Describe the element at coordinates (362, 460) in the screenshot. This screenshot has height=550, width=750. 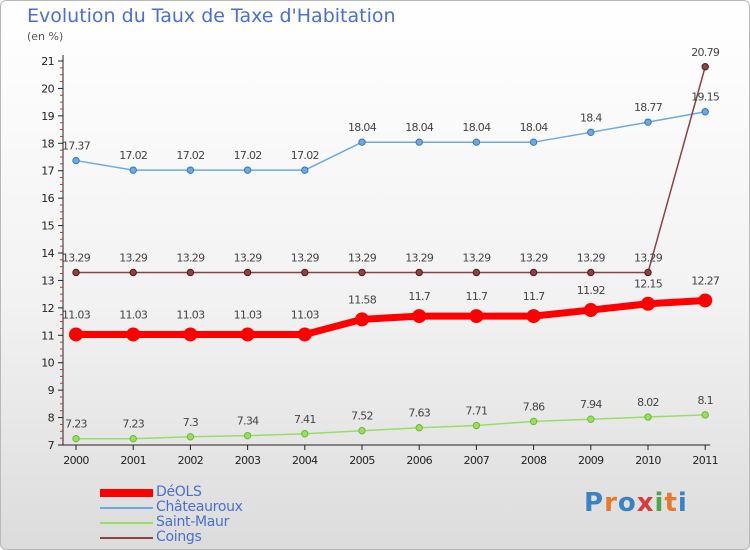
I see `x-tick-label: 2005` at that location.